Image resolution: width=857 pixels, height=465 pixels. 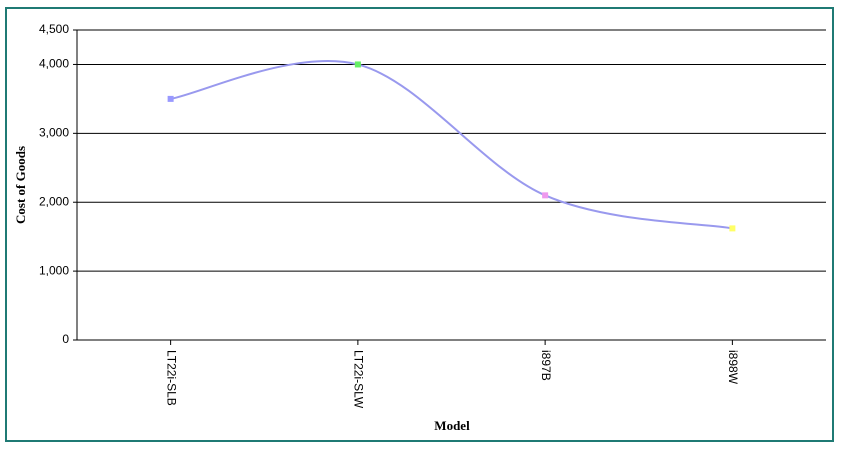 I want to click on x-tick-label: LT22i-SLW, so click(x=359, y=379).